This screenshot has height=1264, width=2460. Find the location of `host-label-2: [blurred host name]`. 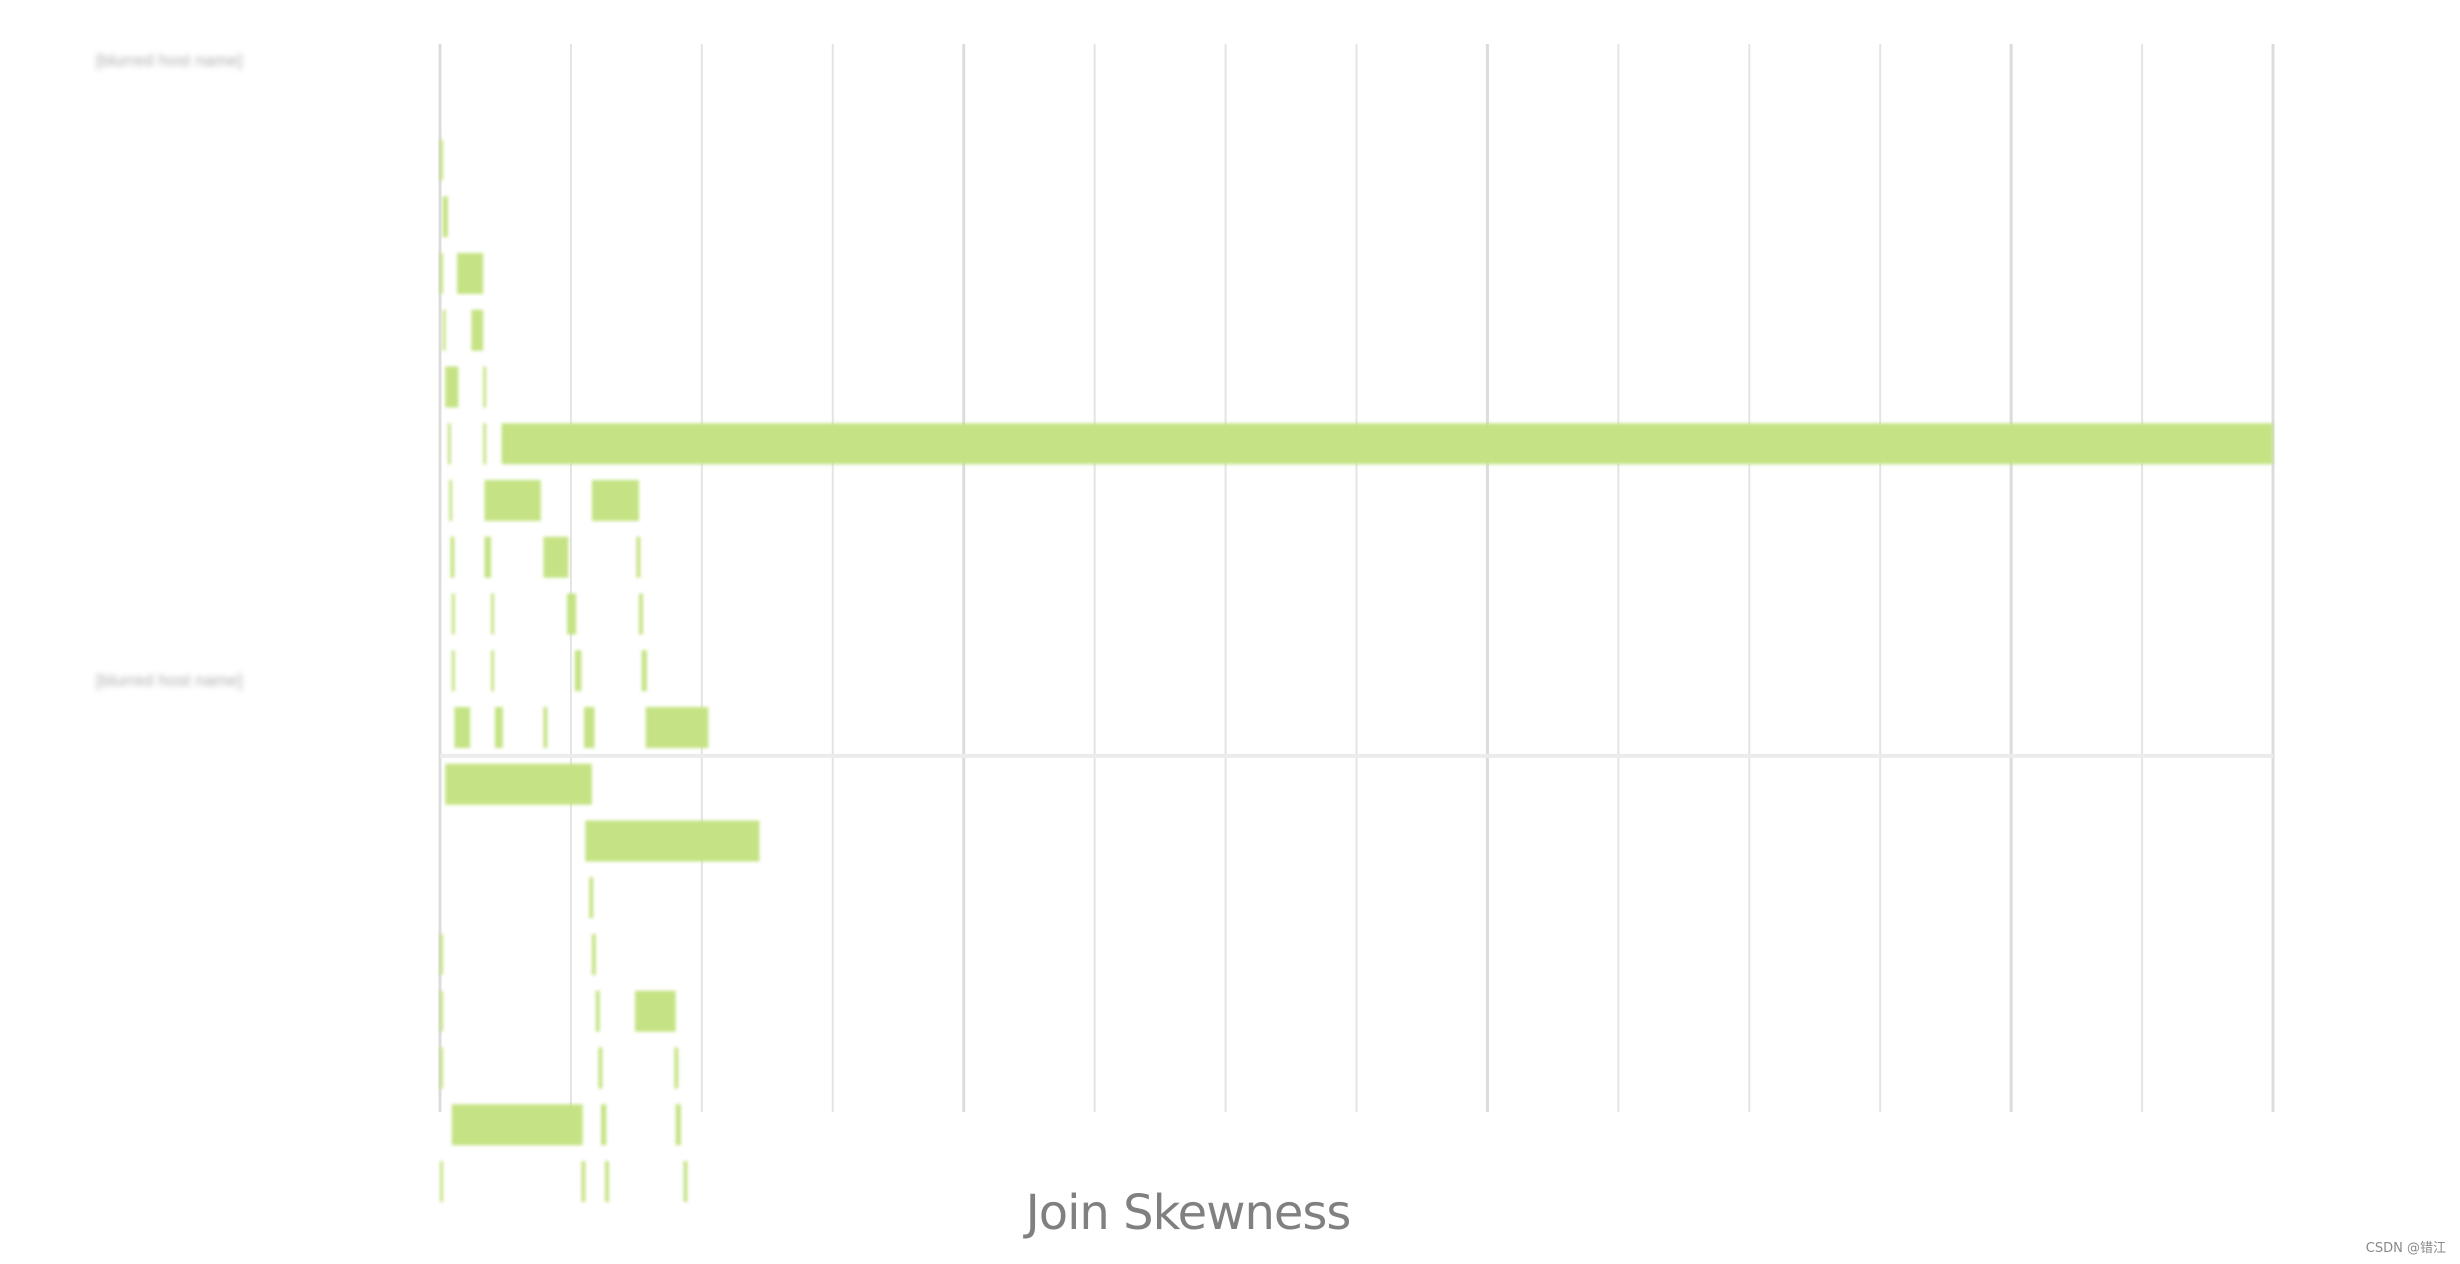

host-label-2: [blurred host name] is located at coordinates (169, 680).